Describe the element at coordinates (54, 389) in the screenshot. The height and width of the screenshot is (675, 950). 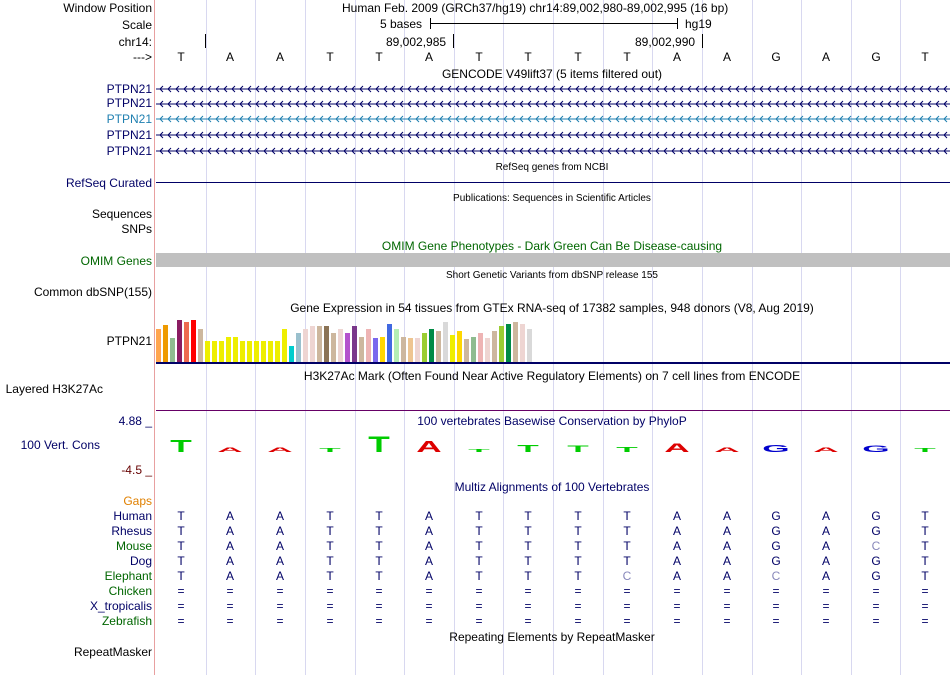
I see `h3k27ac-label: Layered H3K27Ac` at that location.